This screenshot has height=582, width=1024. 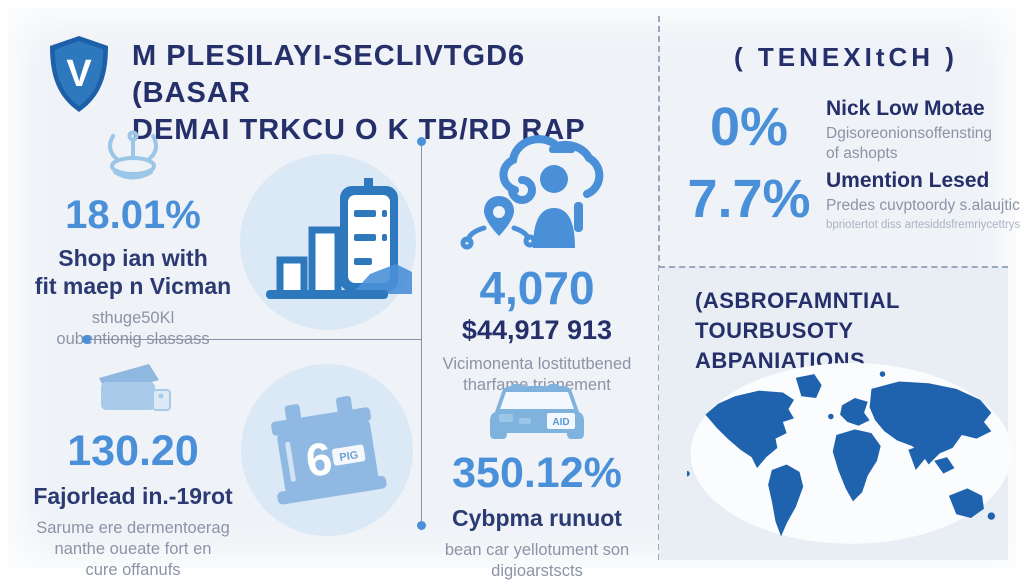 What do you see at coordinates (797, 300) in the screenshot?
I see `map-heading-line1: (ASBROFAMNTIAL` at bounding box center [797, 300].